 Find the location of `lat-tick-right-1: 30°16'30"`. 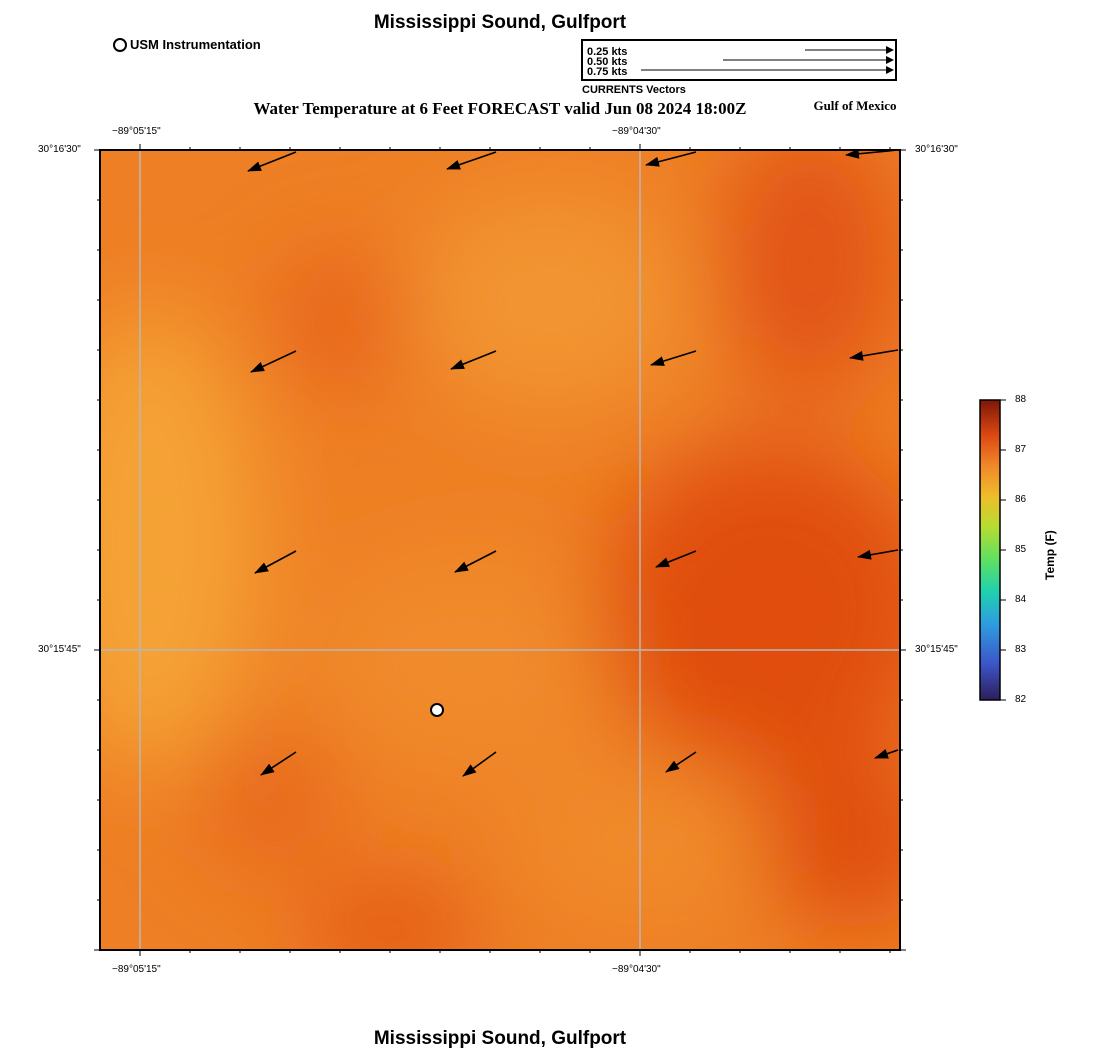

lat-tick-right-1: 30°16'30" is located at coordinates (936, 149).